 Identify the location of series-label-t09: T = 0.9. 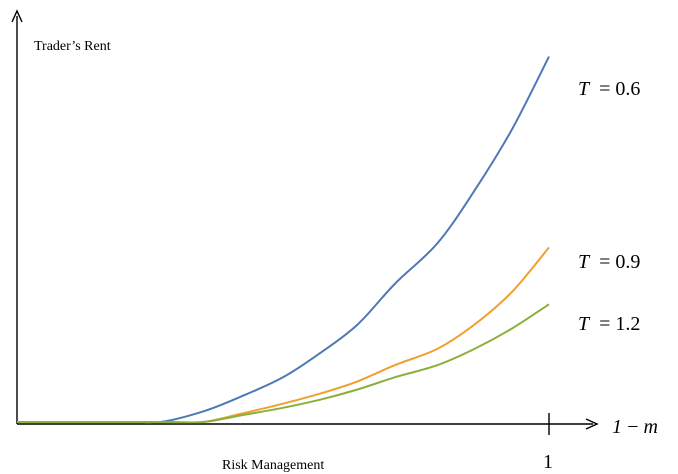
(609, 262).